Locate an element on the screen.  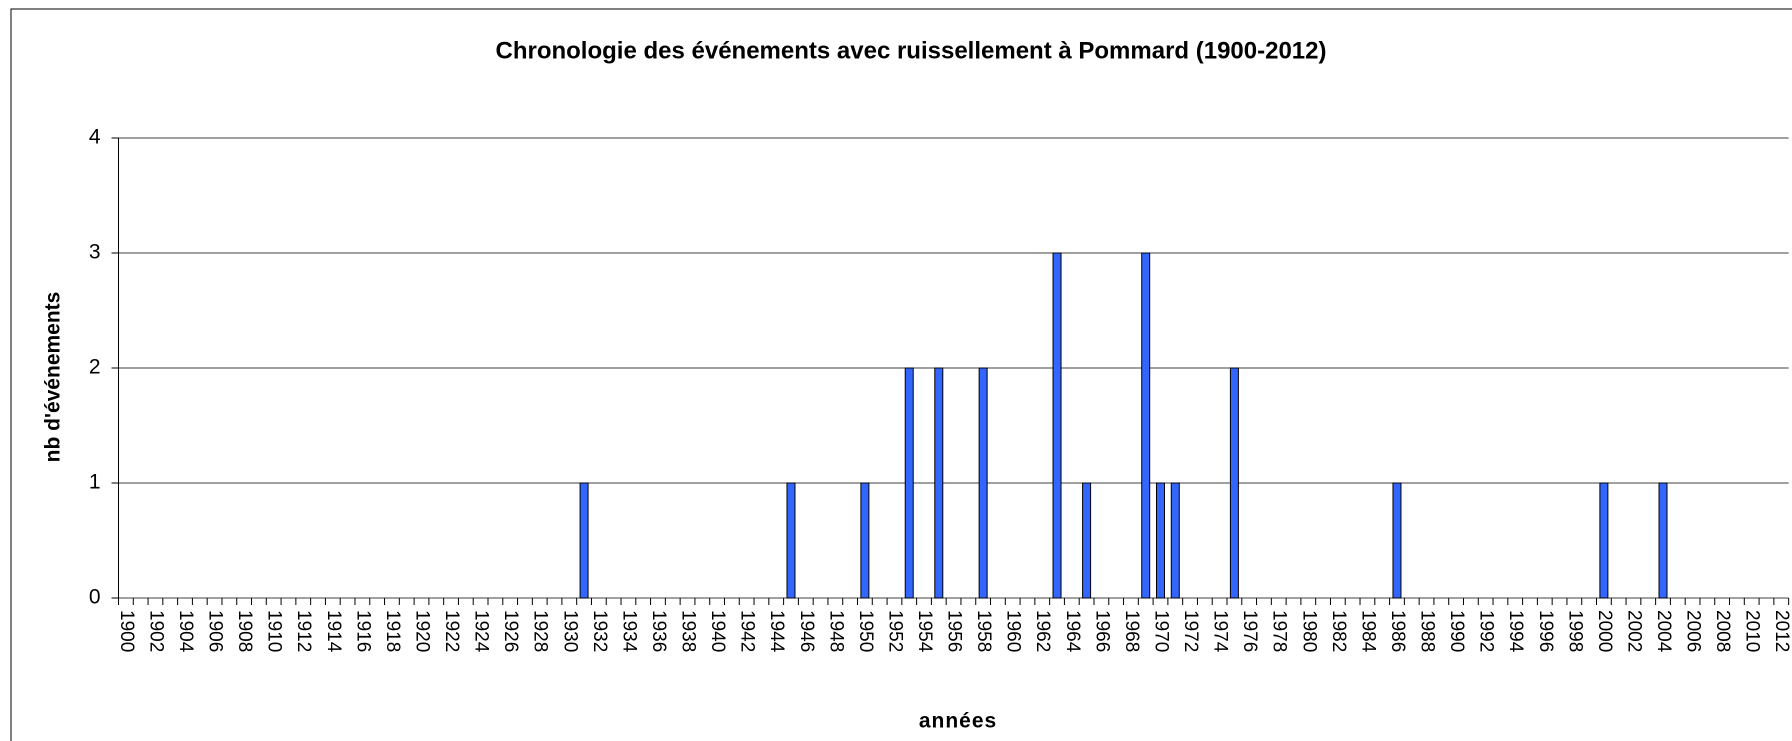
x-tick-label: 1960 is located at coordinates (1013, 631).